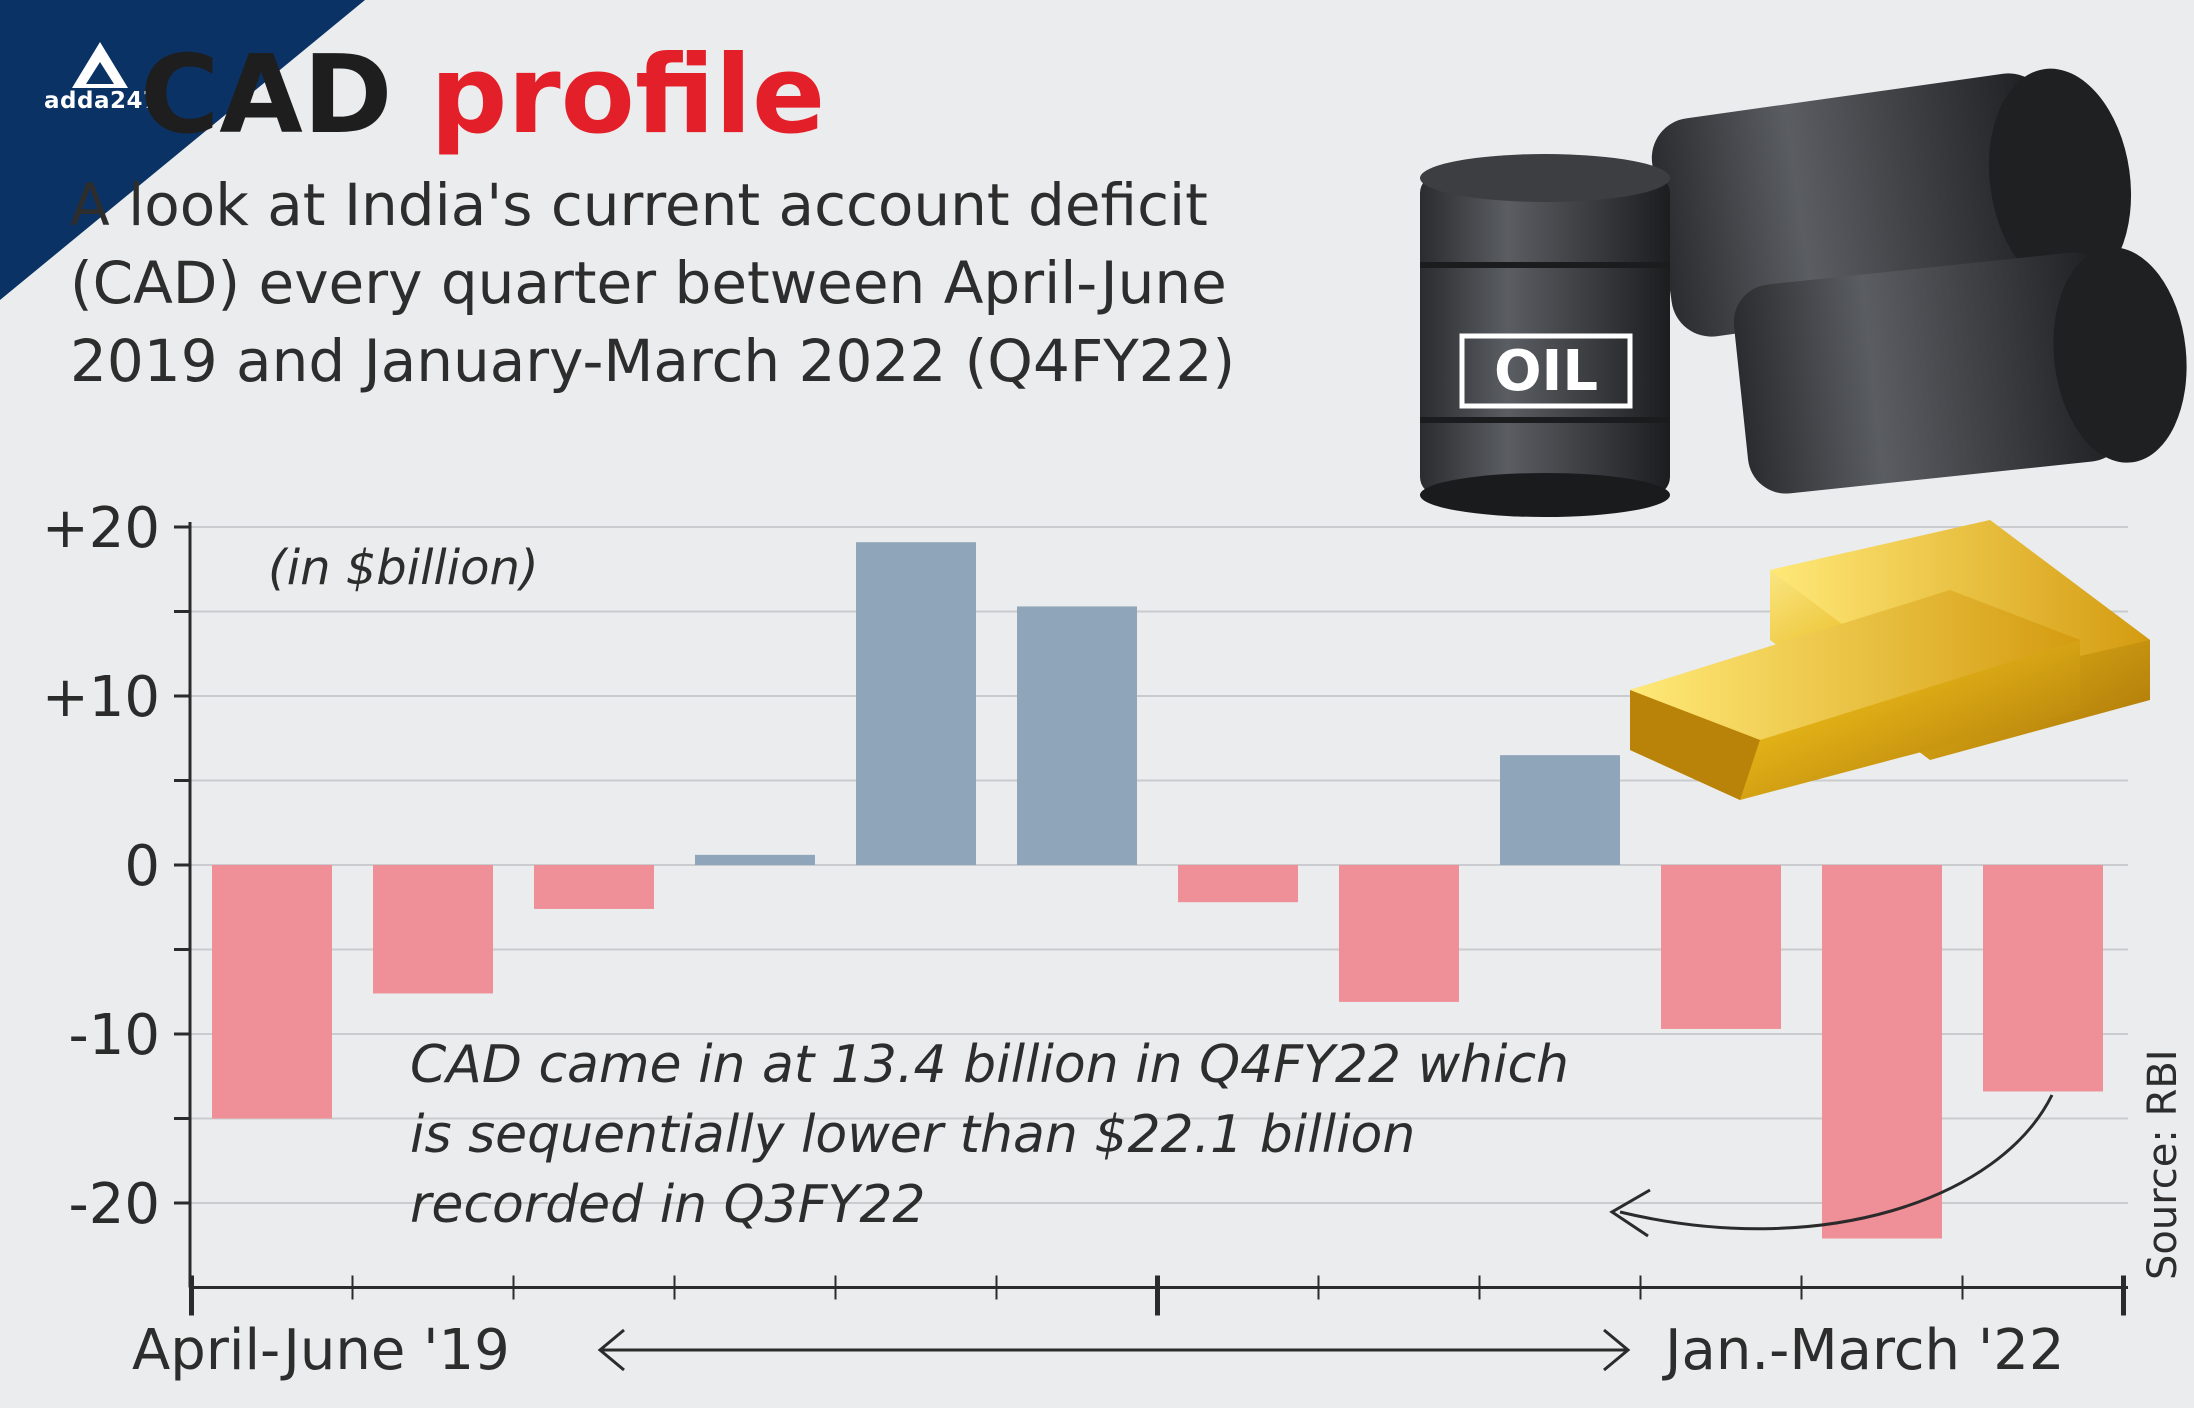 The height and width of the screenshot is (1408, 2194). Describe the element at coordinates (102, 101) in the screenshot. I see `brand-name: adda247` at that location.